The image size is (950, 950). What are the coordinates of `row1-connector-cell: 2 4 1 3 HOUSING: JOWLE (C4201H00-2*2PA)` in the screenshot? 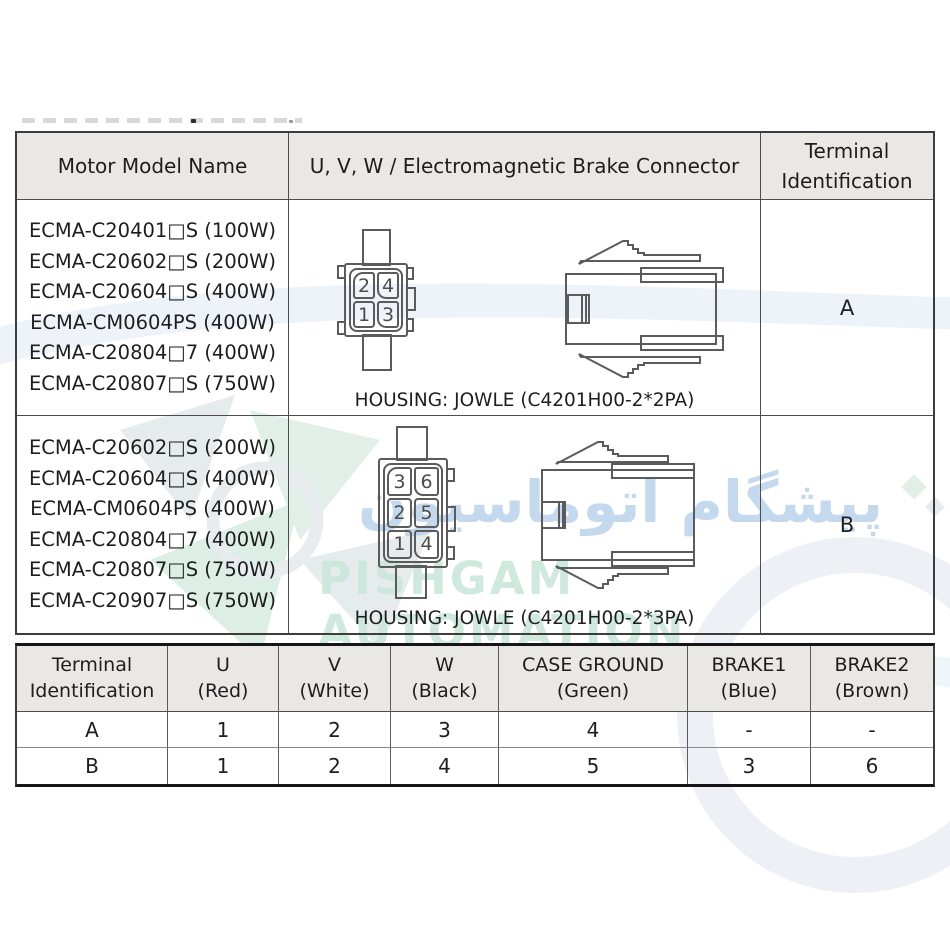 It's located at (525, 308).